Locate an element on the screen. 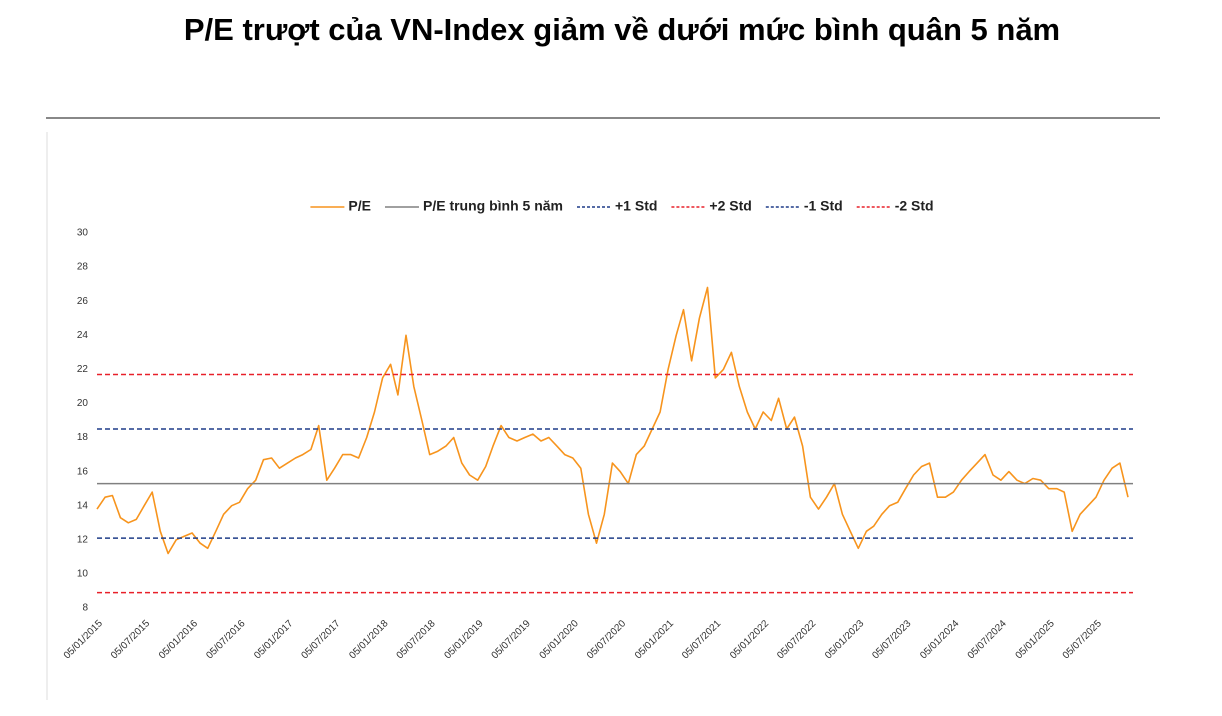  y-tick-label: 26 is located at coordinates (83, 301).